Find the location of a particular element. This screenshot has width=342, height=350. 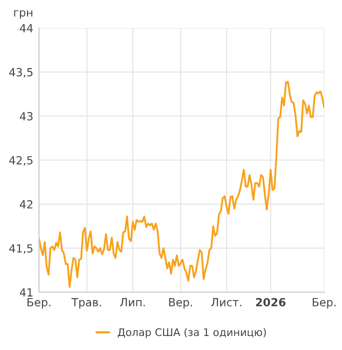

x-tick-label: 2026 is located at coordinates (271, 302).